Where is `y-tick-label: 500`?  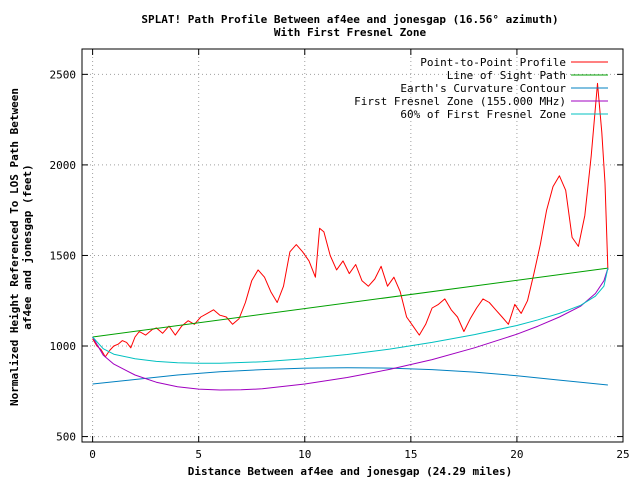
y-tick-label: 500 is located at coordinates (66, 437).